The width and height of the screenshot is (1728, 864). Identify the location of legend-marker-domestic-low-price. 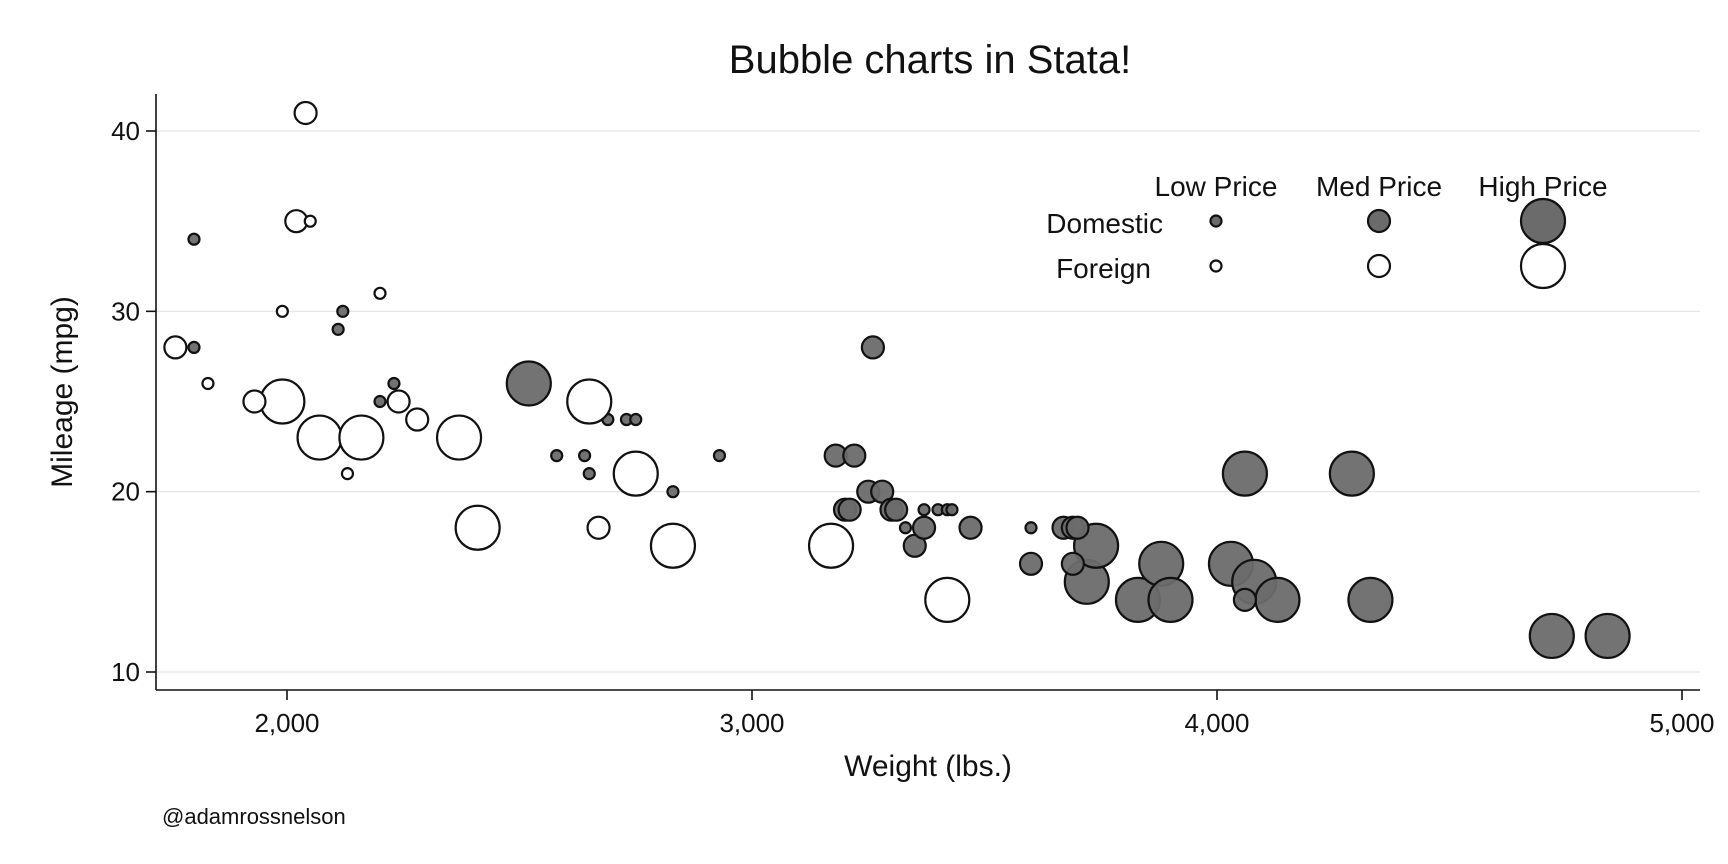
(1216, 221).